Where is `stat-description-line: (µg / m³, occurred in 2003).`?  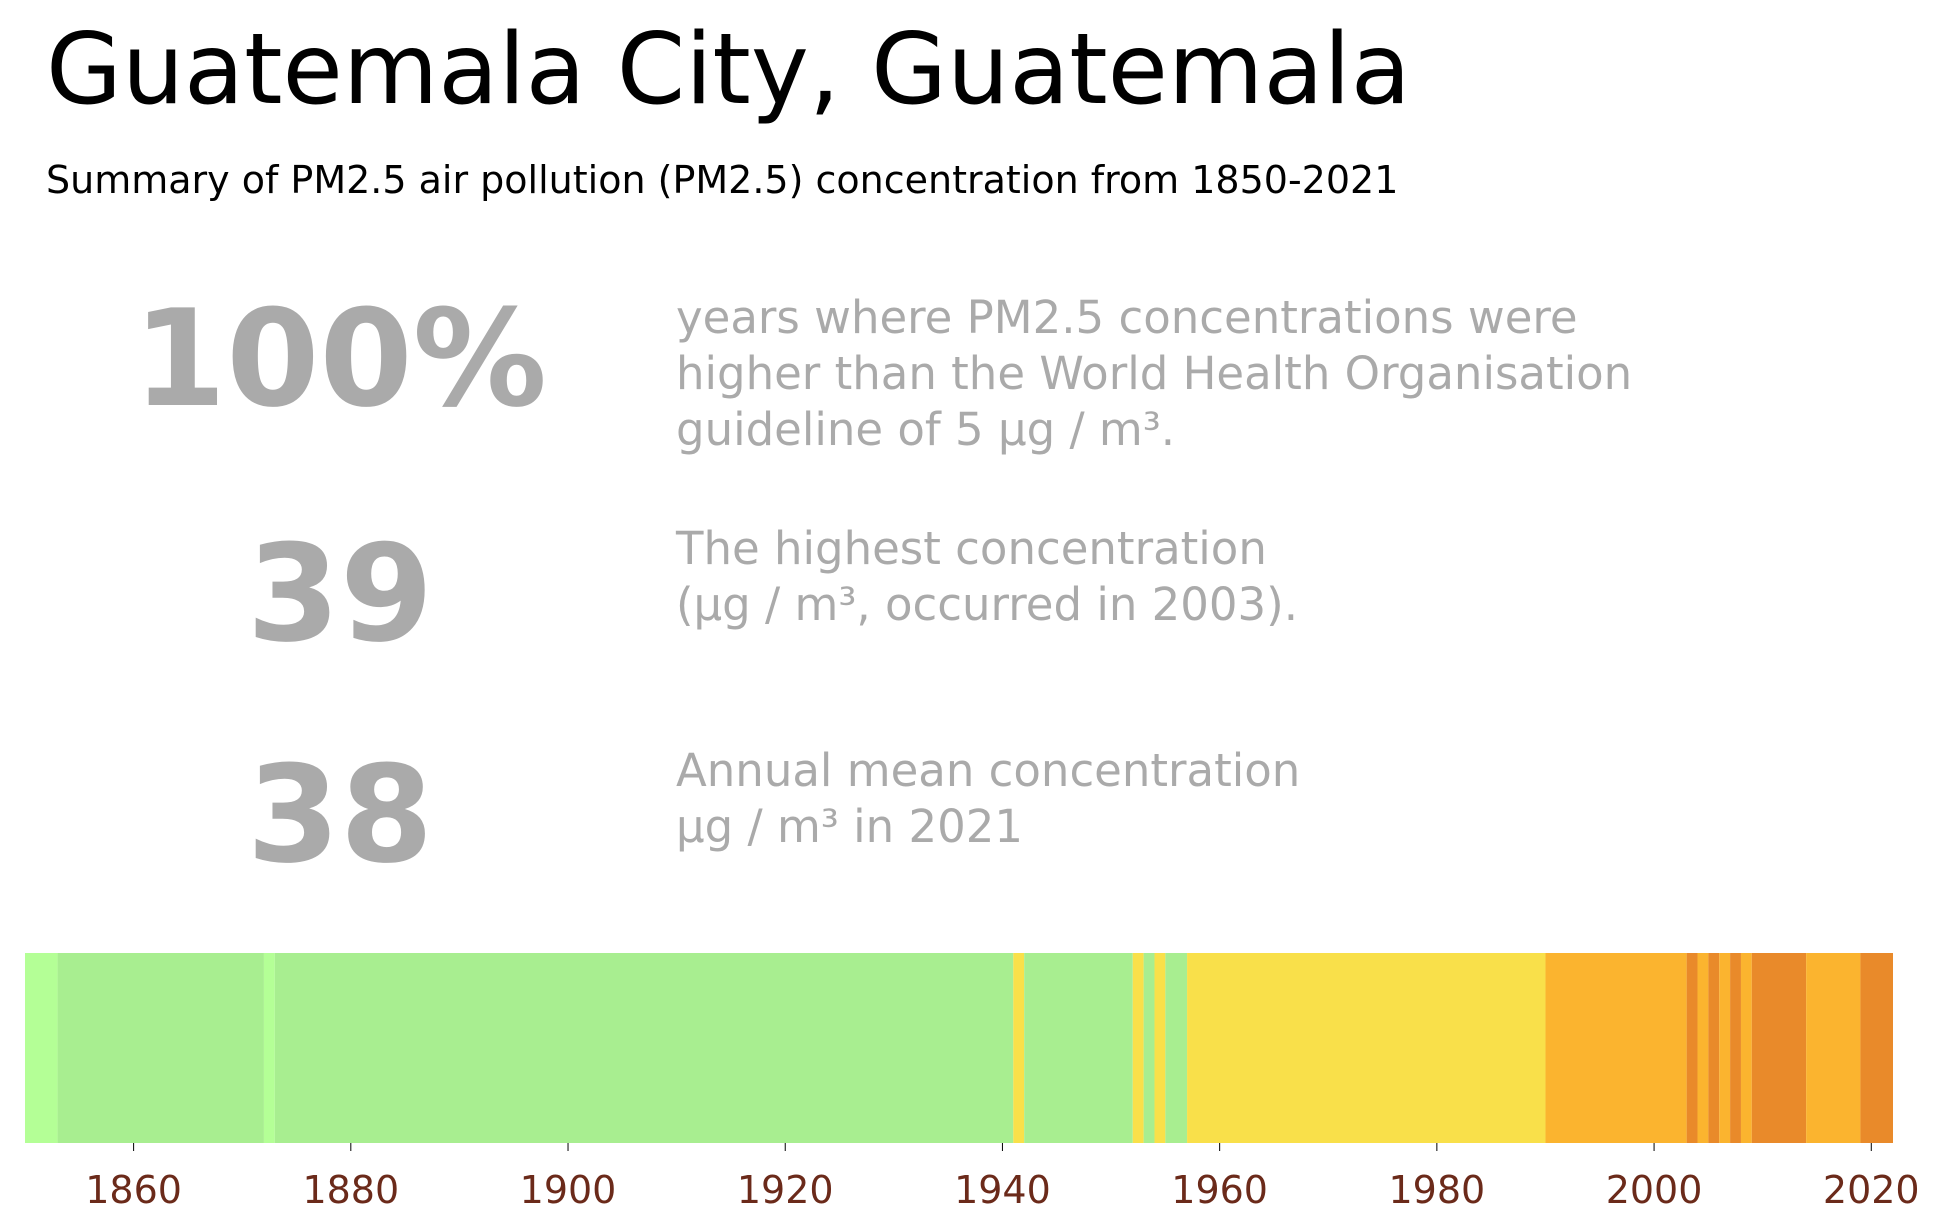 stat-description-line: (µg / m³, occurred in 2003). is located at coordinates (987, 604).